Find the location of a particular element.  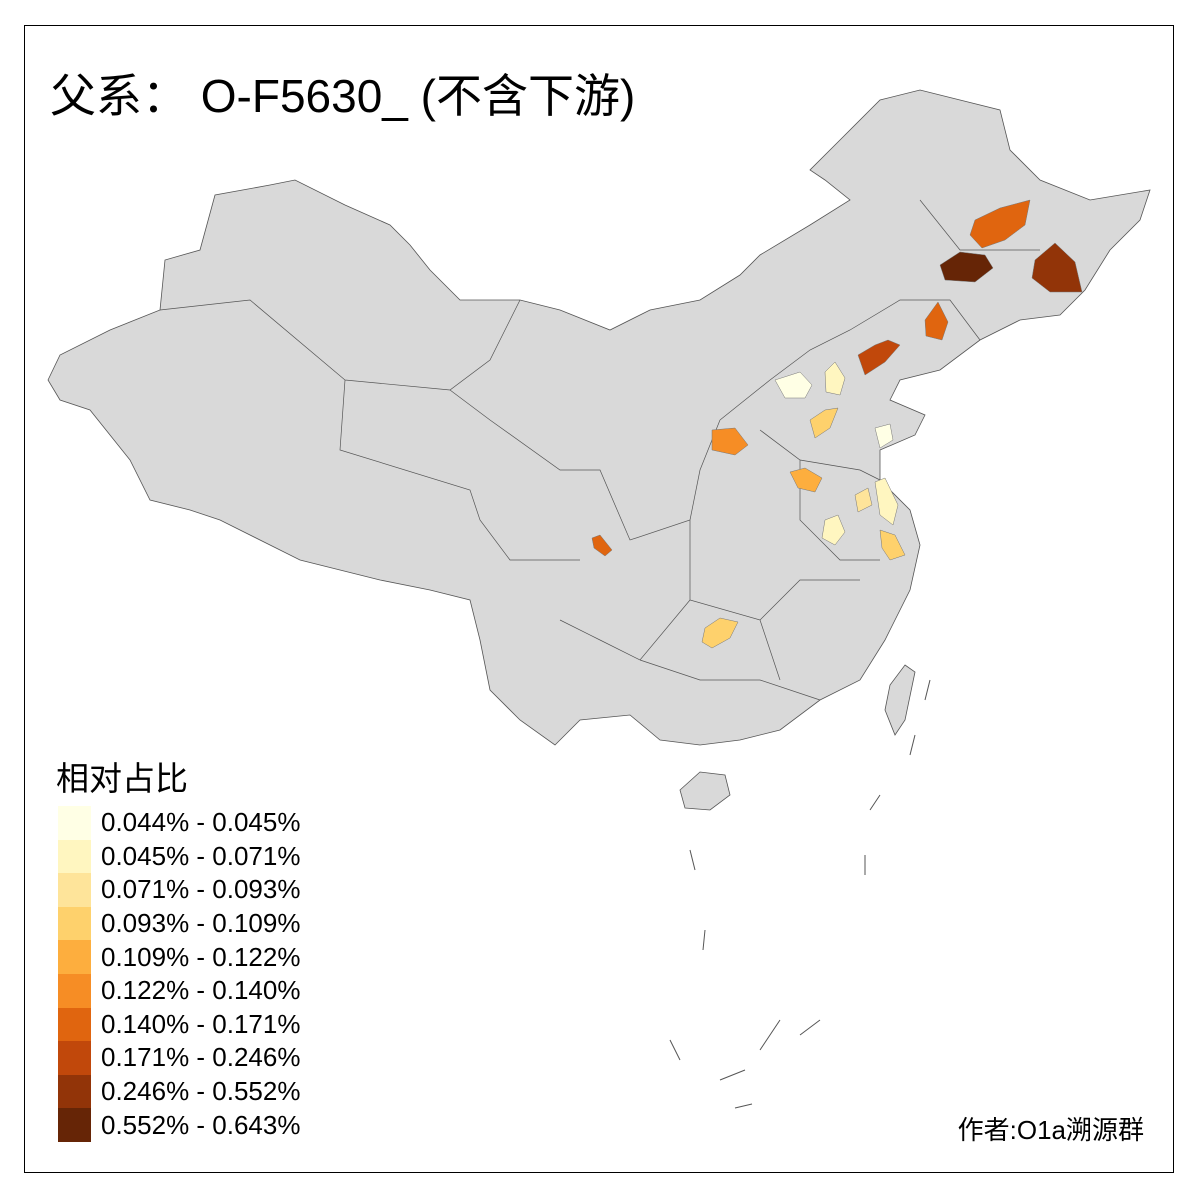

legend-label: 0.246% - 0.552% is located at coordinates (201, 1091).